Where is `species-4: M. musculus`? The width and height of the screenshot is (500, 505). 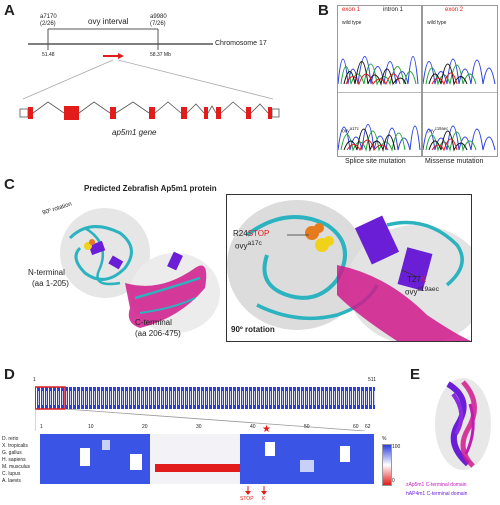 species-4: M. musculus is located at coordinates (16, 467).